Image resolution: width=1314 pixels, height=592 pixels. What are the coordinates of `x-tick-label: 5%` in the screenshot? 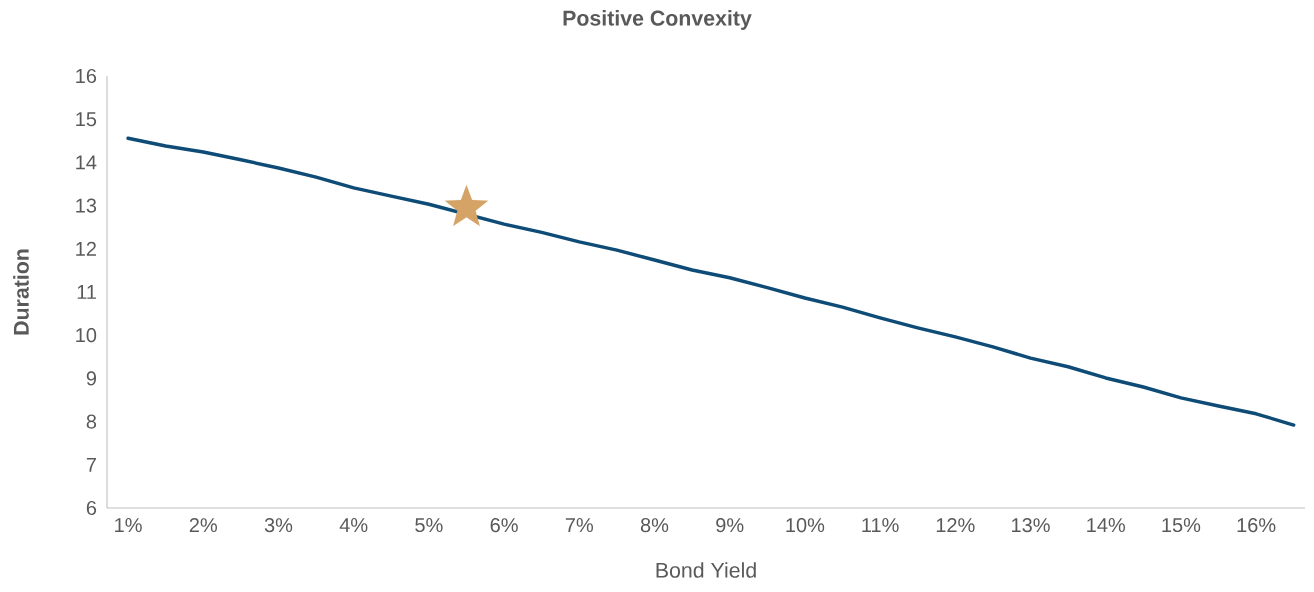 It's located at (429, 525).